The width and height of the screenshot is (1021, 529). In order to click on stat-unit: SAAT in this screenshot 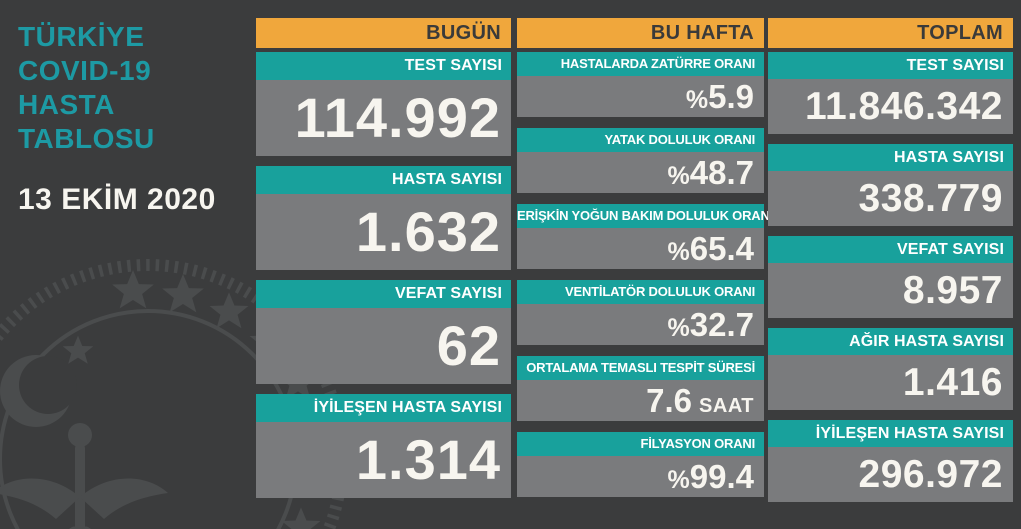, I will do `click(726, 406)`.